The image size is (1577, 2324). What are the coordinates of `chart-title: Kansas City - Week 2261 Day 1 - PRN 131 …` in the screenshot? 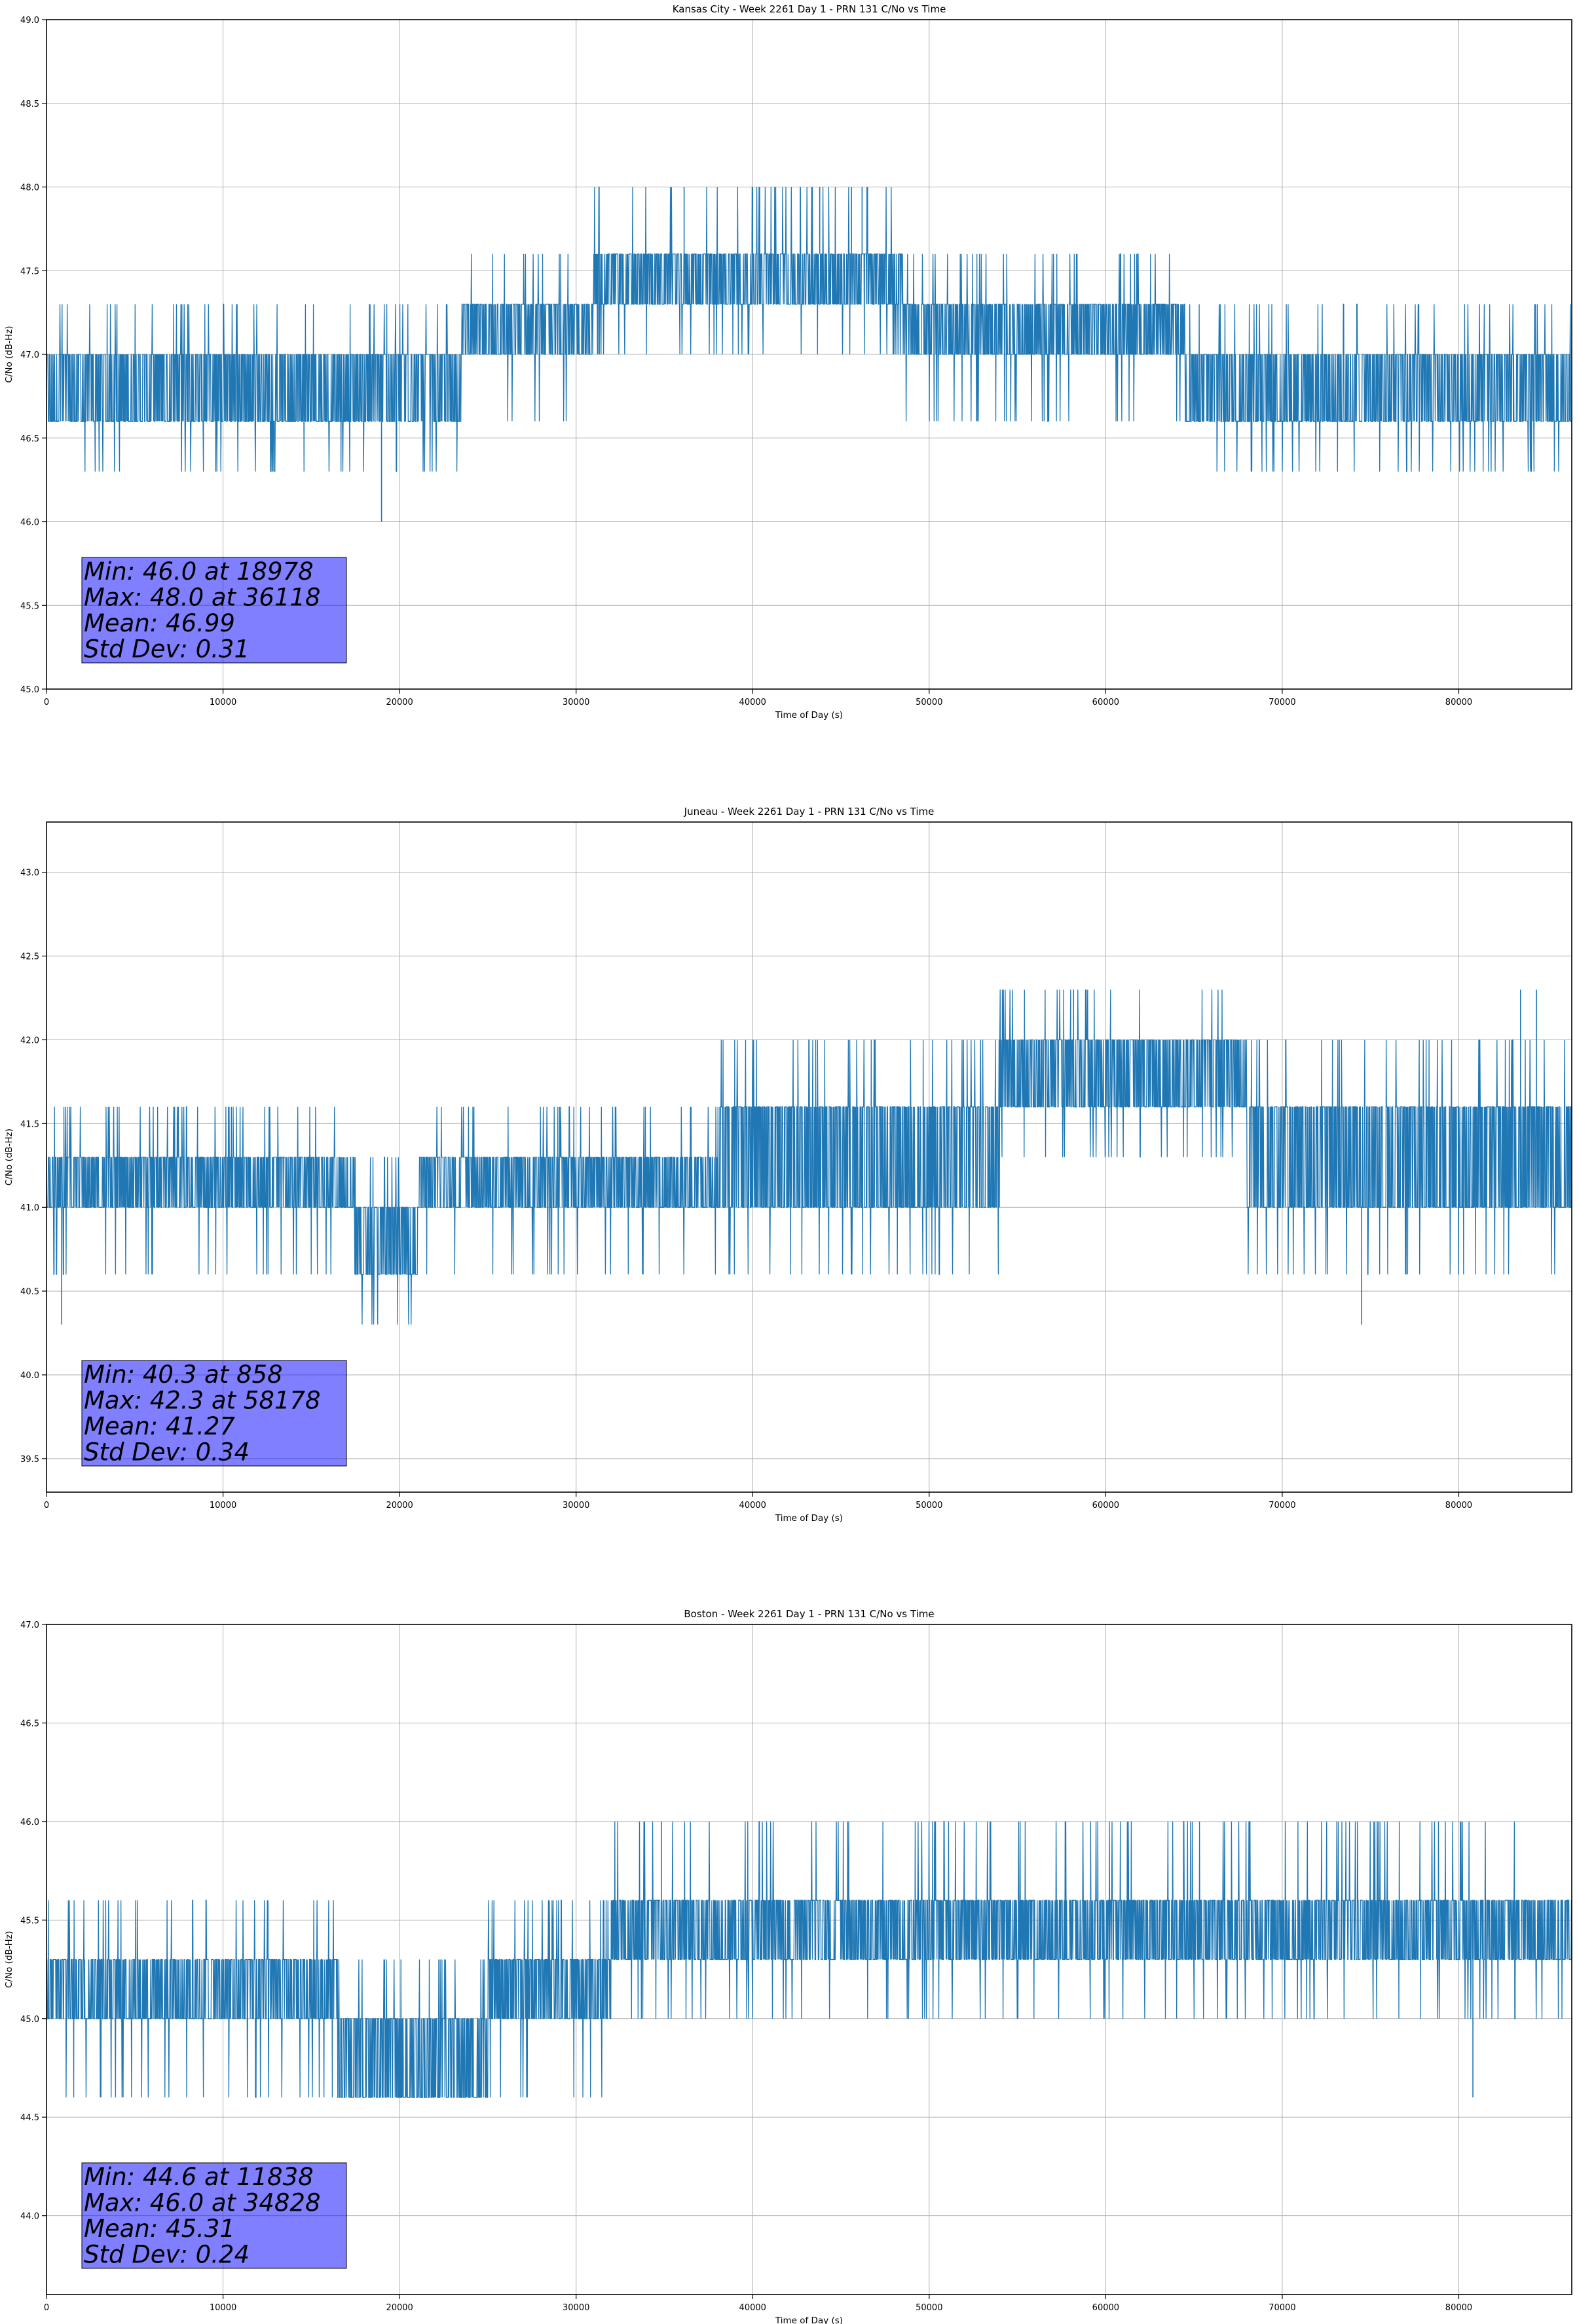 It's located at (809, 9).